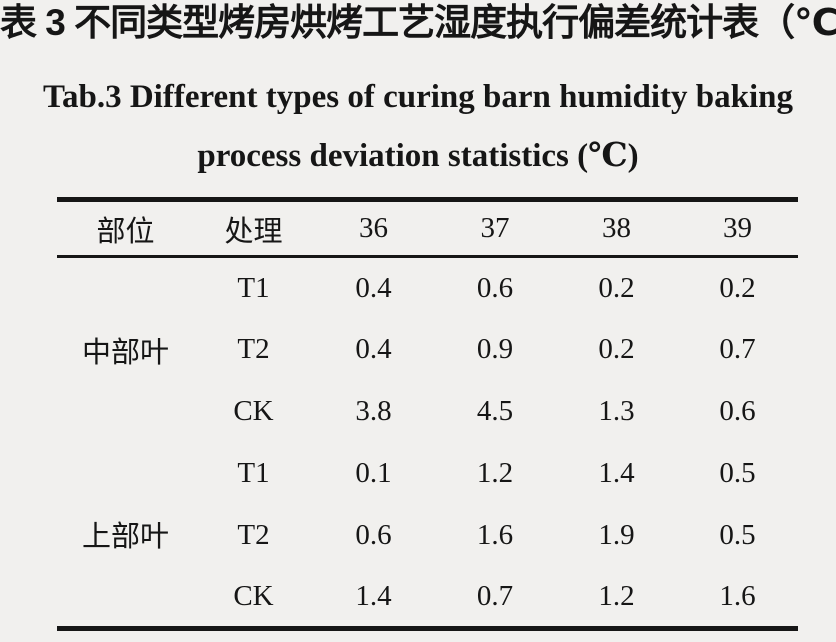  What do you see at coordinates (418, 156) in the screenshot?
I see `table-caption-english-line2: process deviation statistics (℃)` at bounding box center [418, 156].